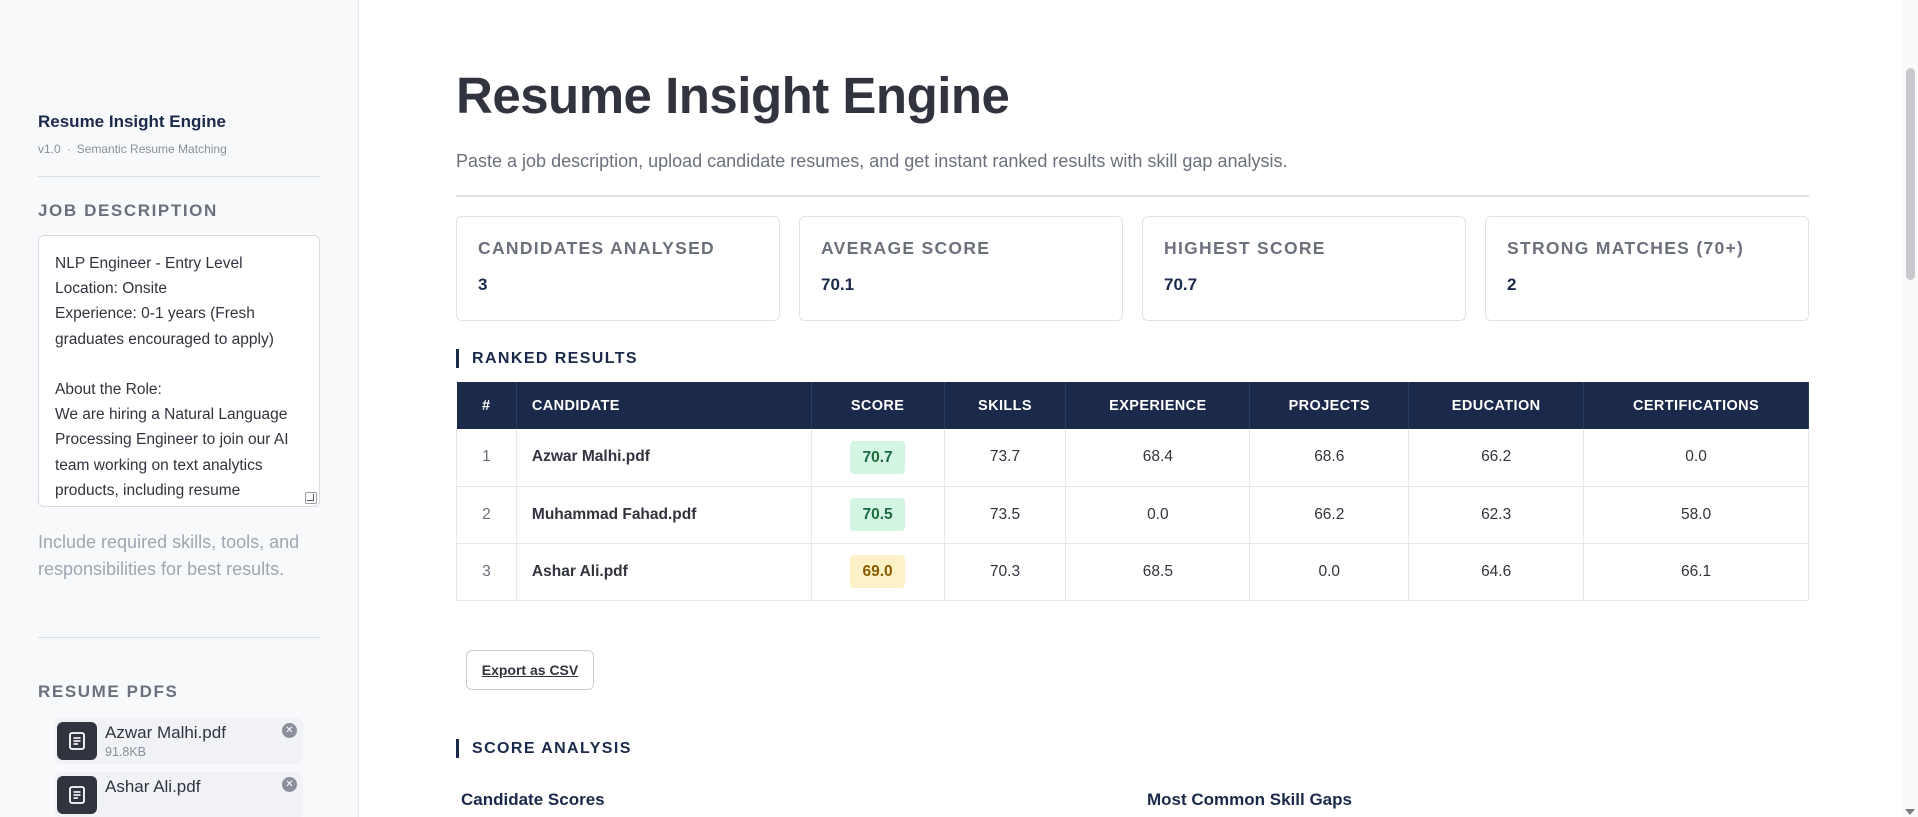 The width and height of the screenshot is (1918, 817). Describe the element at coordinates (1496, 458) in the screenshot. I see `cell-education: 66.2` at that location.